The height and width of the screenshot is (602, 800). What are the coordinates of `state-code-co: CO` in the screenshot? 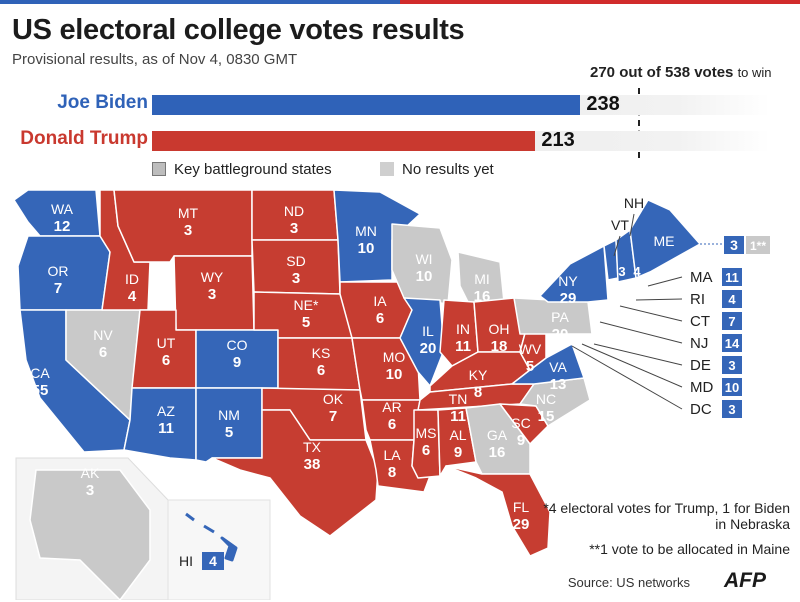 It's located at (237, 345).